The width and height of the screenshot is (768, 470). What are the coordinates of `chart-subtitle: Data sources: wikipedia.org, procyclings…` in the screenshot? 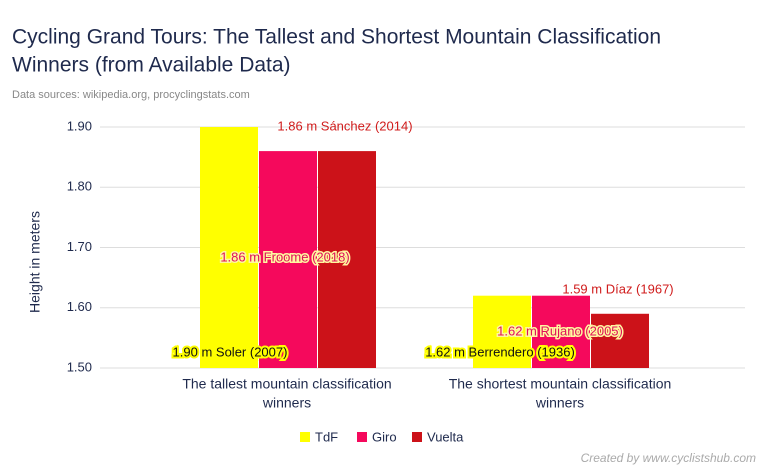 It's located at (131, 95).